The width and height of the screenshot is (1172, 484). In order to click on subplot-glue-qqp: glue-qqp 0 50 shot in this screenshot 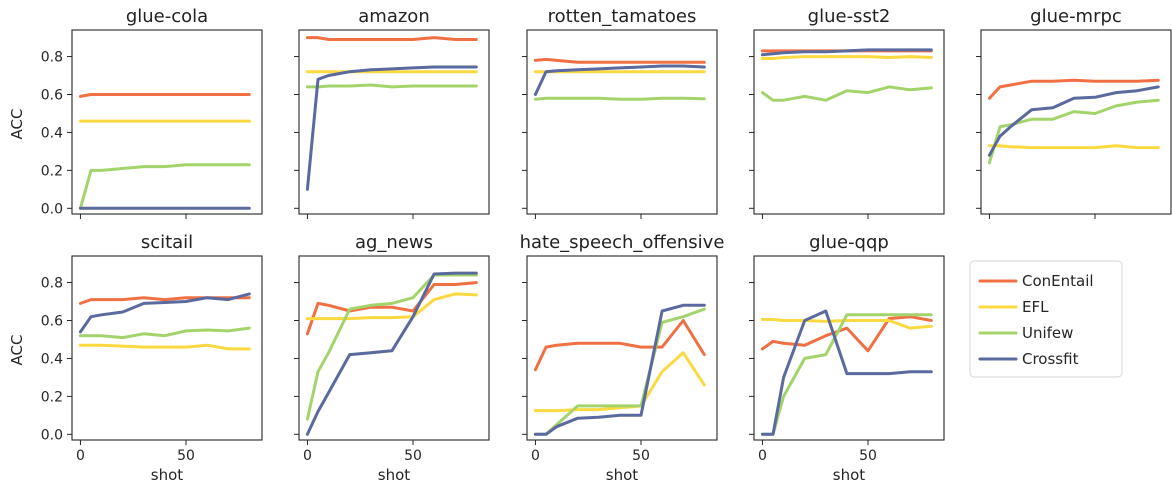, I will do `click(847, 358)`.